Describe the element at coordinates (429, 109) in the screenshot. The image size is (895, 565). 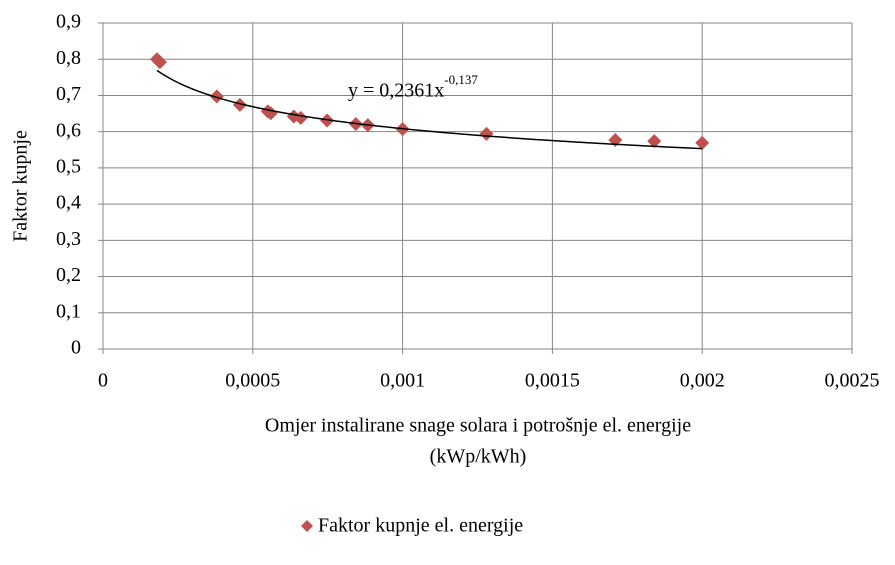
I see `trendline` at that location.